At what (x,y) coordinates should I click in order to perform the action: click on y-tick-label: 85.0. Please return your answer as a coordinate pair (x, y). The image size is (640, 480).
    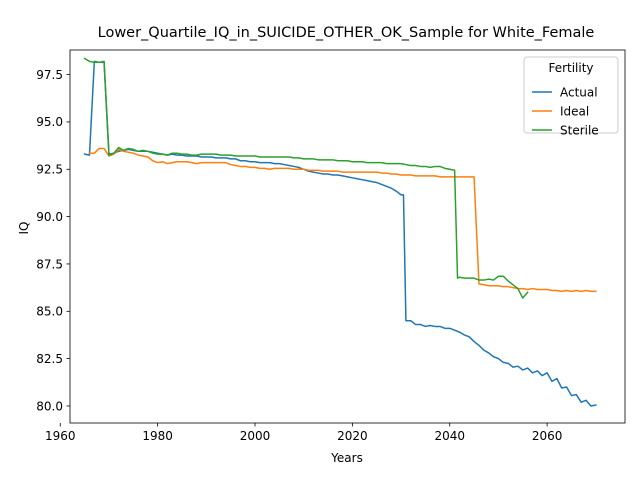
    Looking at the image, I should click on (49, 312).